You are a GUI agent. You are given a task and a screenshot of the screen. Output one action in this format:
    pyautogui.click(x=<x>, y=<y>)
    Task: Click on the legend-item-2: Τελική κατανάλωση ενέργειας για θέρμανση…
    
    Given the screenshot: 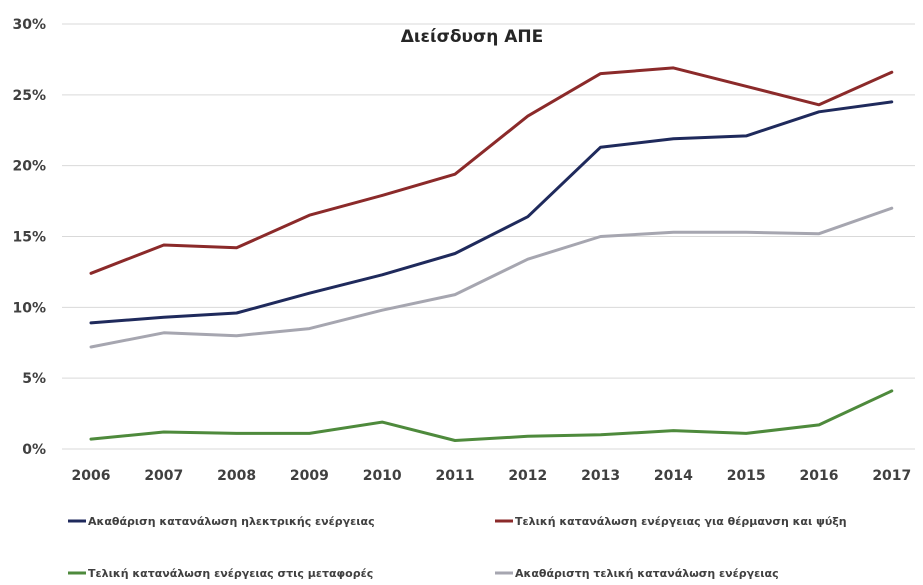 What is the action you would take?
    pyautogui.click(x=671, y=521)
    